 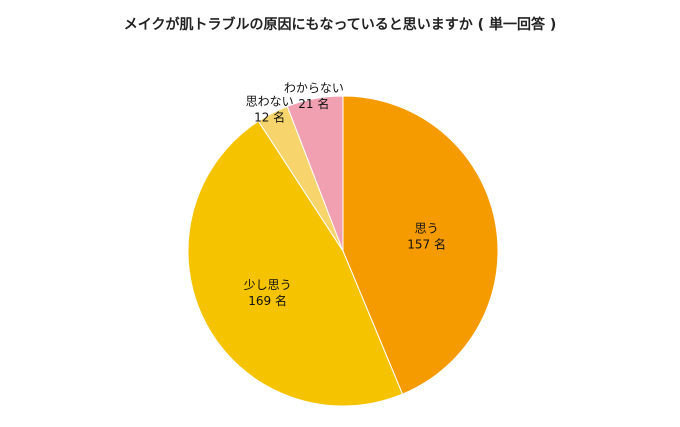 What do you see at coordinates (269, 116) in the screenshot?
I see `slice-value-3: 12 名` at bounding box center [269, 116].